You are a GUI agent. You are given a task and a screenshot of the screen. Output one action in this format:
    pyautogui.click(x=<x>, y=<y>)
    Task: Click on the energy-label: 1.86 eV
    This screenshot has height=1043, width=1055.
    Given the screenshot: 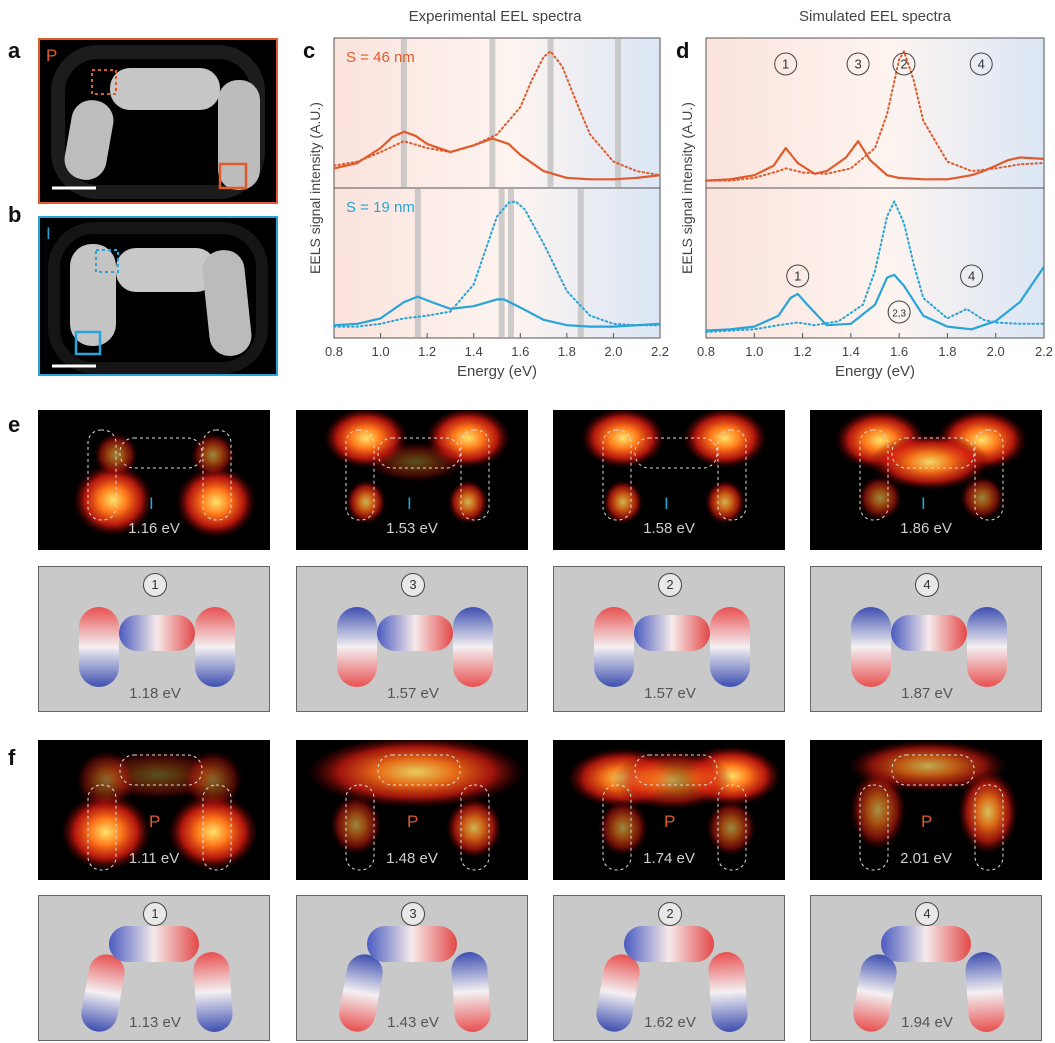 What is the action you would take?
    pyautogui.click(x=926, y=528)
    